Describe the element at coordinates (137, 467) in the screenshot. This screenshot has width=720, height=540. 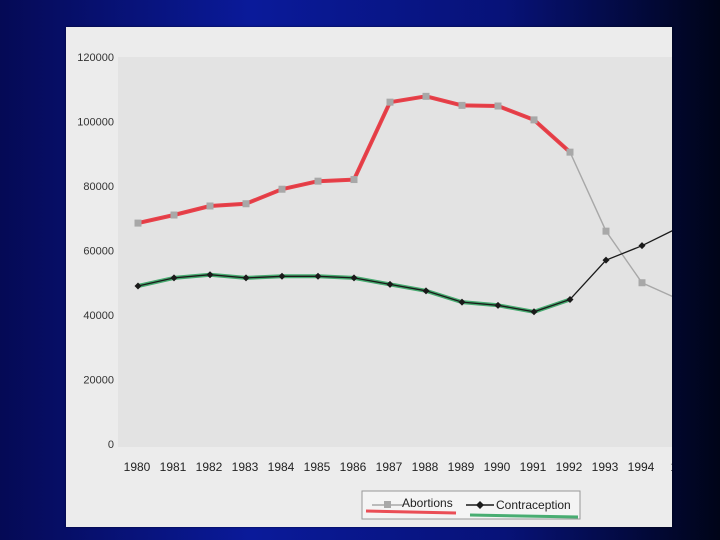
I see `x-tick-label: 1980` at that location.